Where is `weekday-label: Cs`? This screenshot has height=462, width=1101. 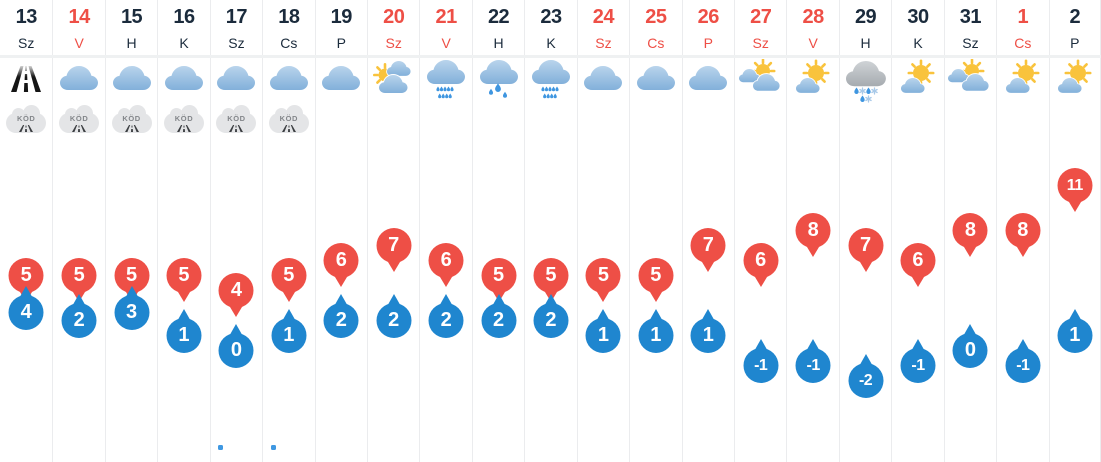 weekday-label: Cs is located at coordinates (1023, 43).